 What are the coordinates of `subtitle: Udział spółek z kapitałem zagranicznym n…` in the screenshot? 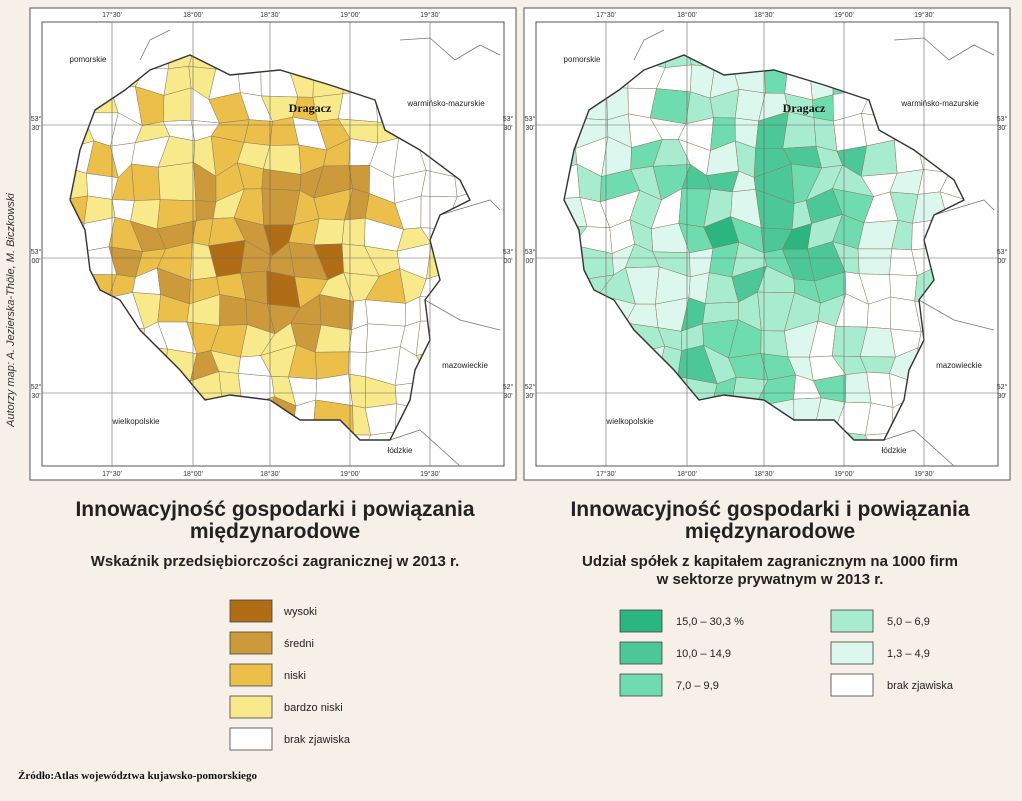 It's located at (770, 561).